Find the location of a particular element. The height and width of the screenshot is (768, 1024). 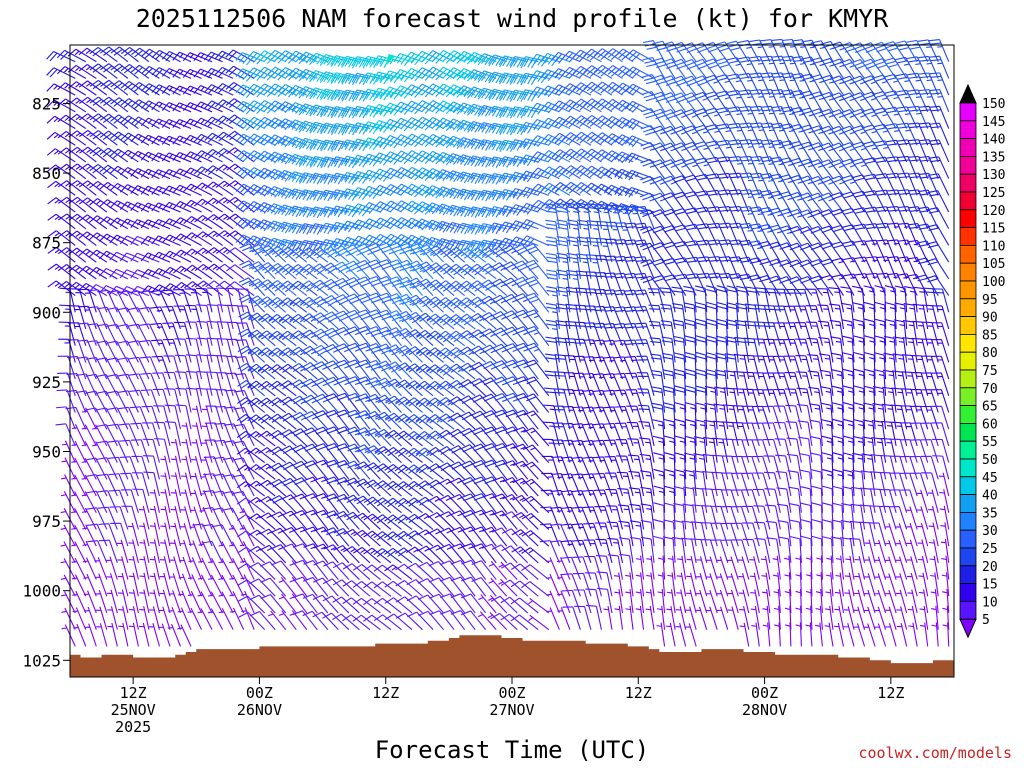

colorbar-label: 80 is located at coordinates (990, 353).